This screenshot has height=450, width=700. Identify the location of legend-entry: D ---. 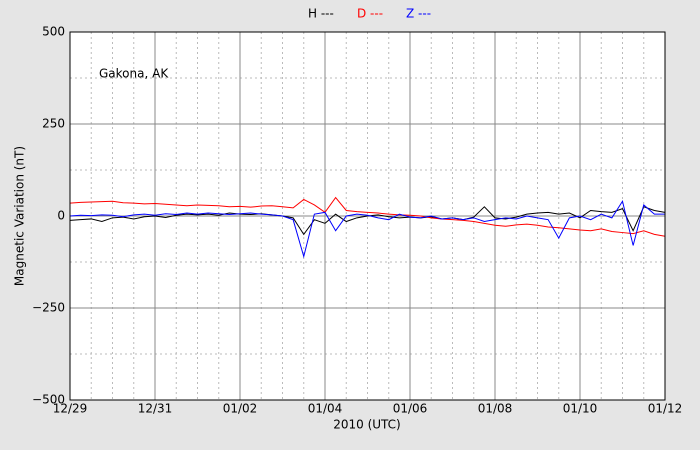
(370, 14).